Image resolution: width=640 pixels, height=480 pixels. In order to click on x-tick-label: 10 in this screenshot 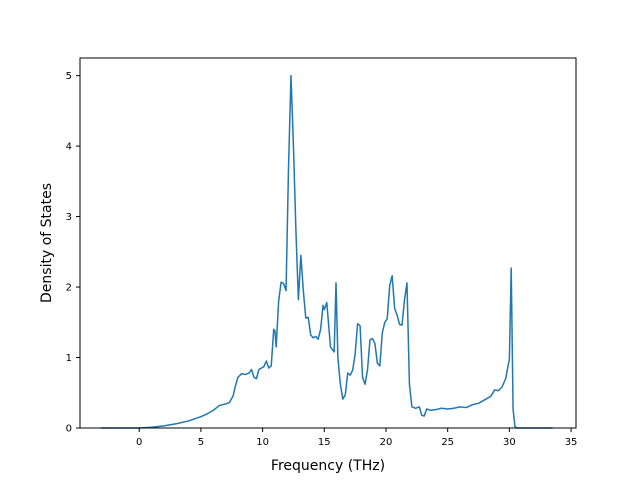, I will do `click(262, 442)`.